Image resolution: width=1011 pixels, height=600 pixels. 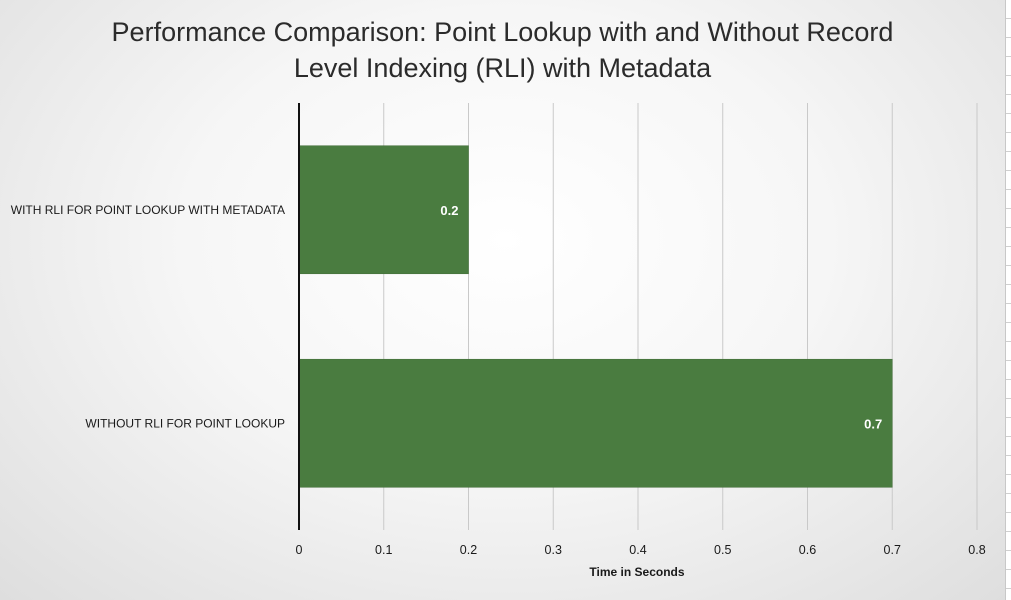 What do you see at coordinates (873, 423) in the screenshot?
I see `data-label: 0.7` at bounding box center [873, 423].